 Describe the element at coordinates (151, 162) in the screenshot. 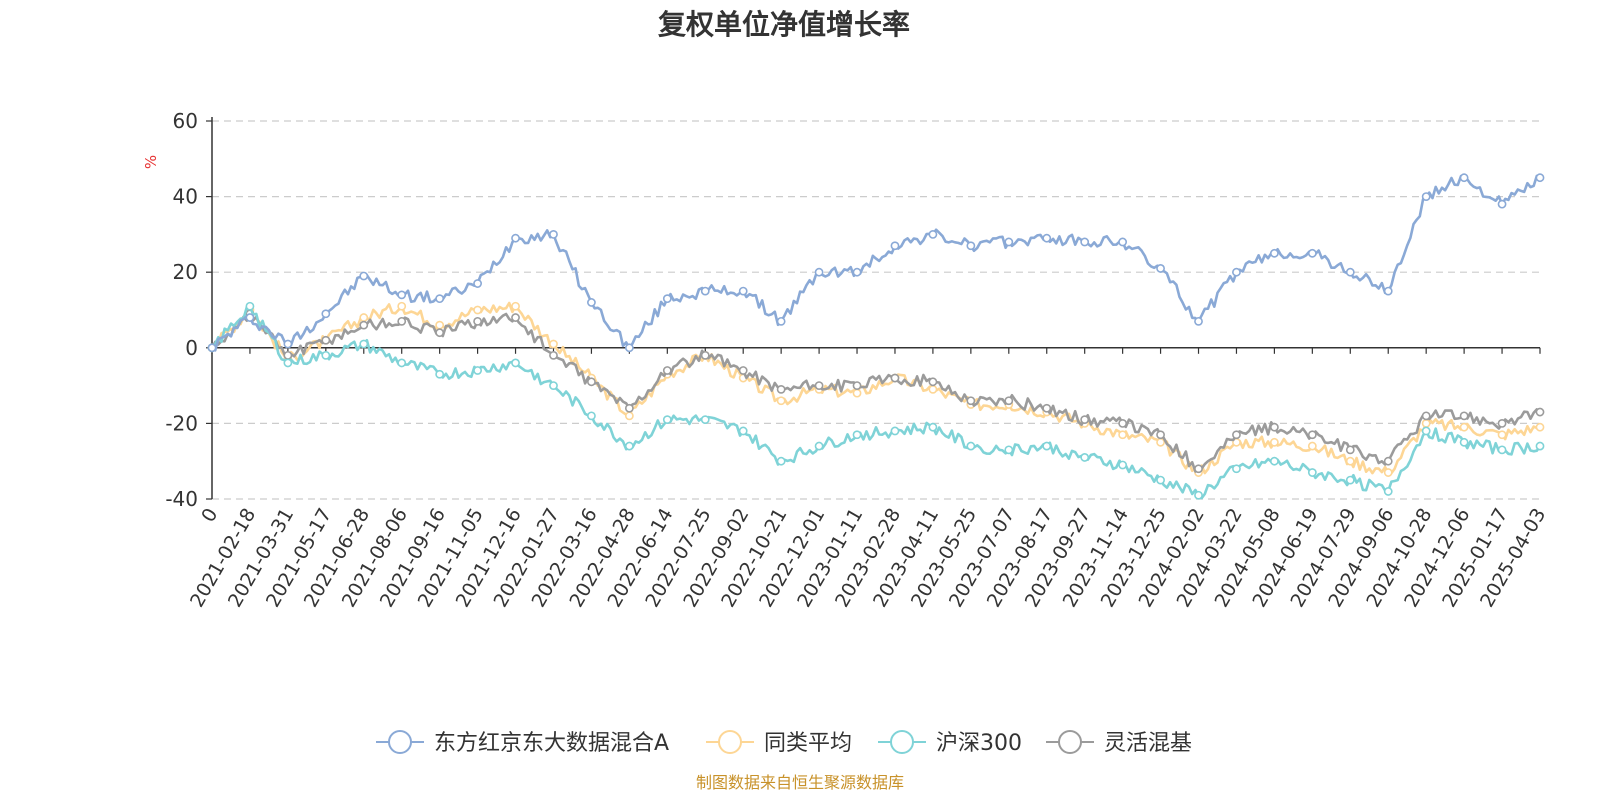

I see `y-axis-unit: %` at that location.